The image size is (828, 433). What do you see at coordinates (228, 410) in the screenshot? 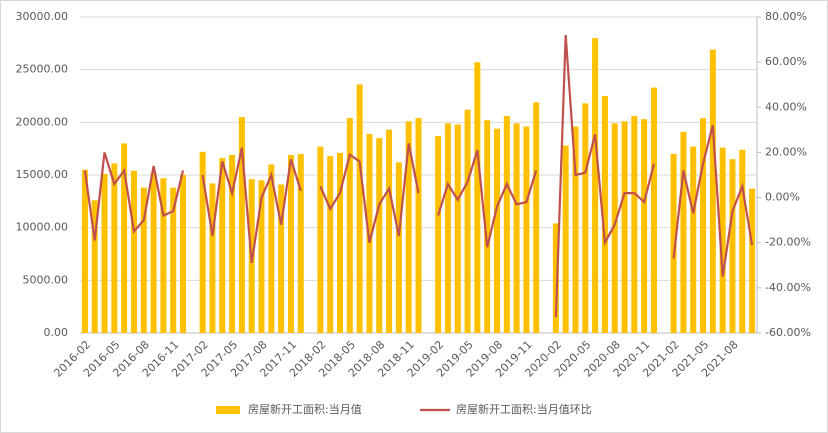
I see `legend-swatch` at bounding box center [228, 410].